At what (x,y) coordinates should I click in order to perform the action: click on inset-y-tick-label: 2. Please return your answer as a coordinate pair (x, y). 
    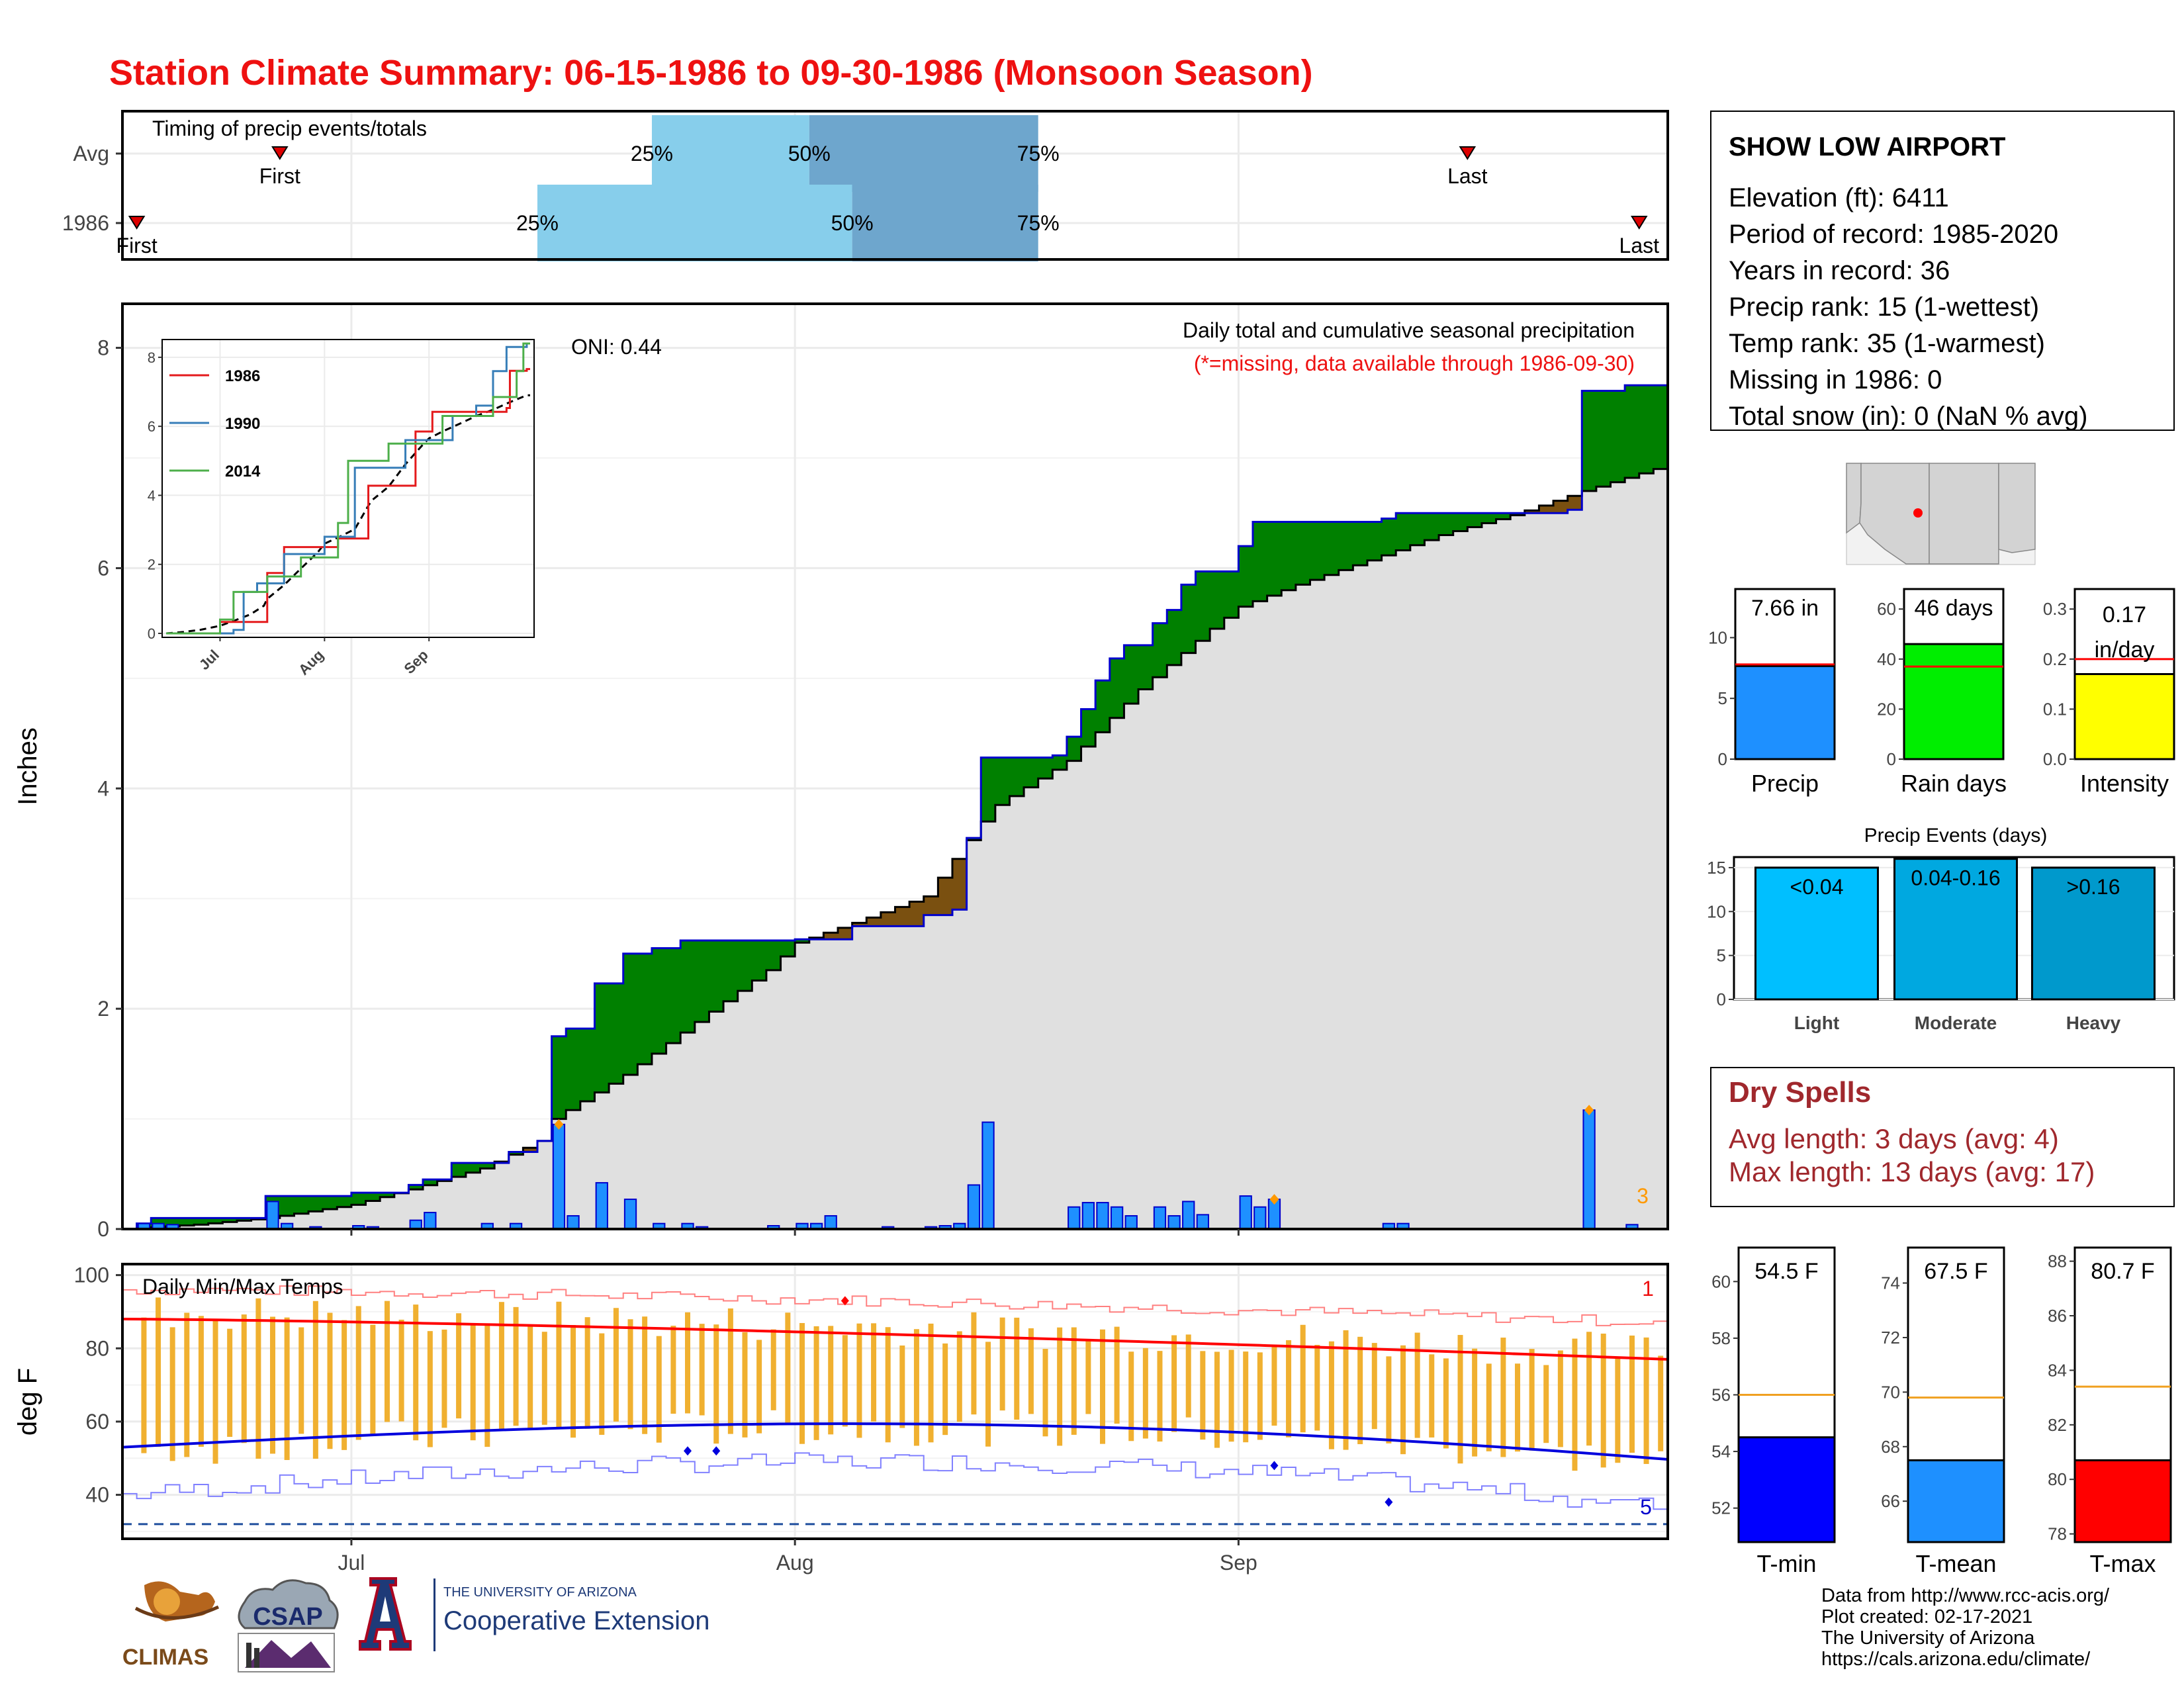
    Looking at the image, I should click on (152, 565).